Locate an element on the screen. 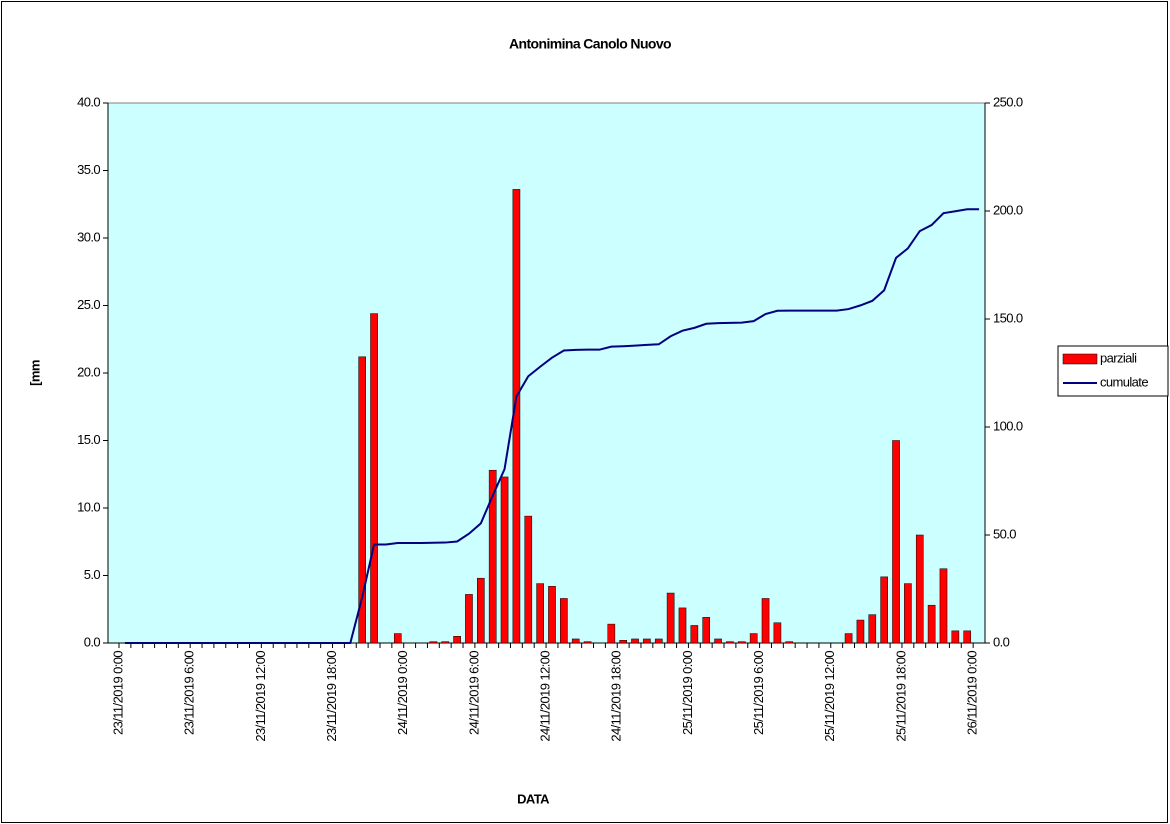 Image resolution: width=1170 pixels, height=824 pixels. y2-tick-label: 150.0 is located at coordinates (1008, 317).